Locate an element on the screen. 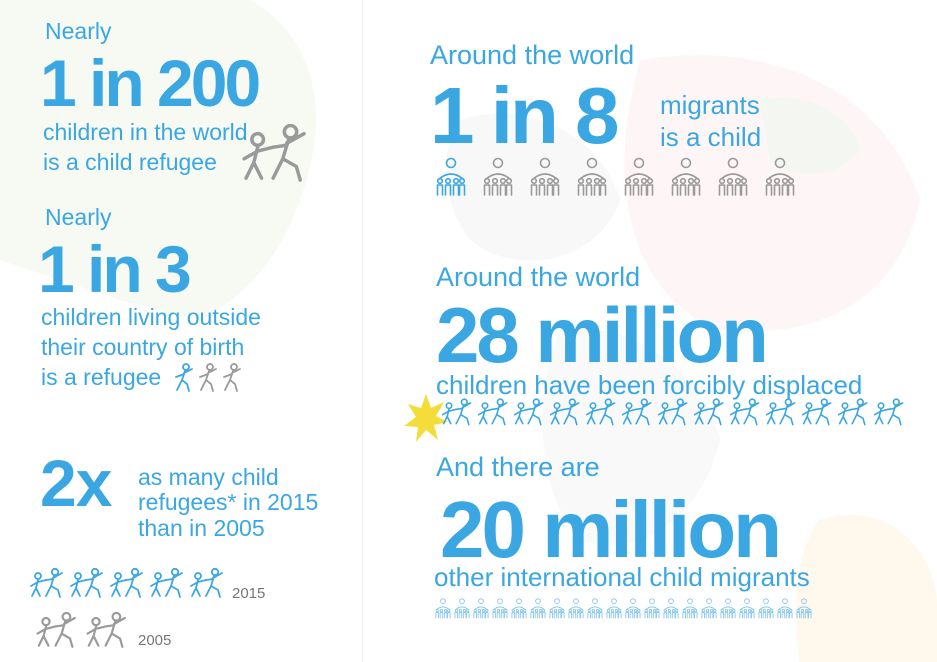 This screenshot has height=662, width=937. stat5-lead: Around the world is located at coordinates (538, 277).